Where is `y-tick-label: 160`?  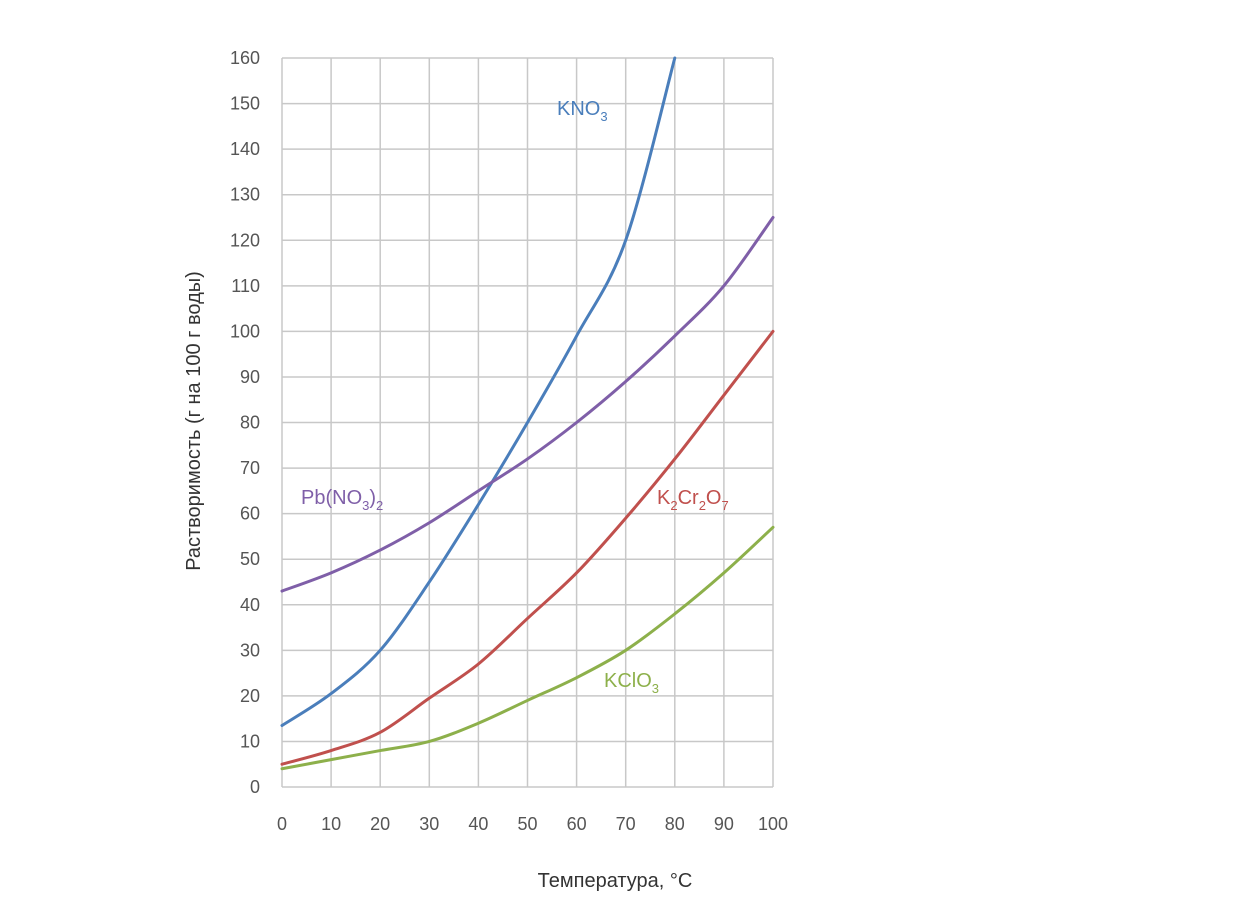
y-tick-label: 160 is located at coordinates (245, 58).